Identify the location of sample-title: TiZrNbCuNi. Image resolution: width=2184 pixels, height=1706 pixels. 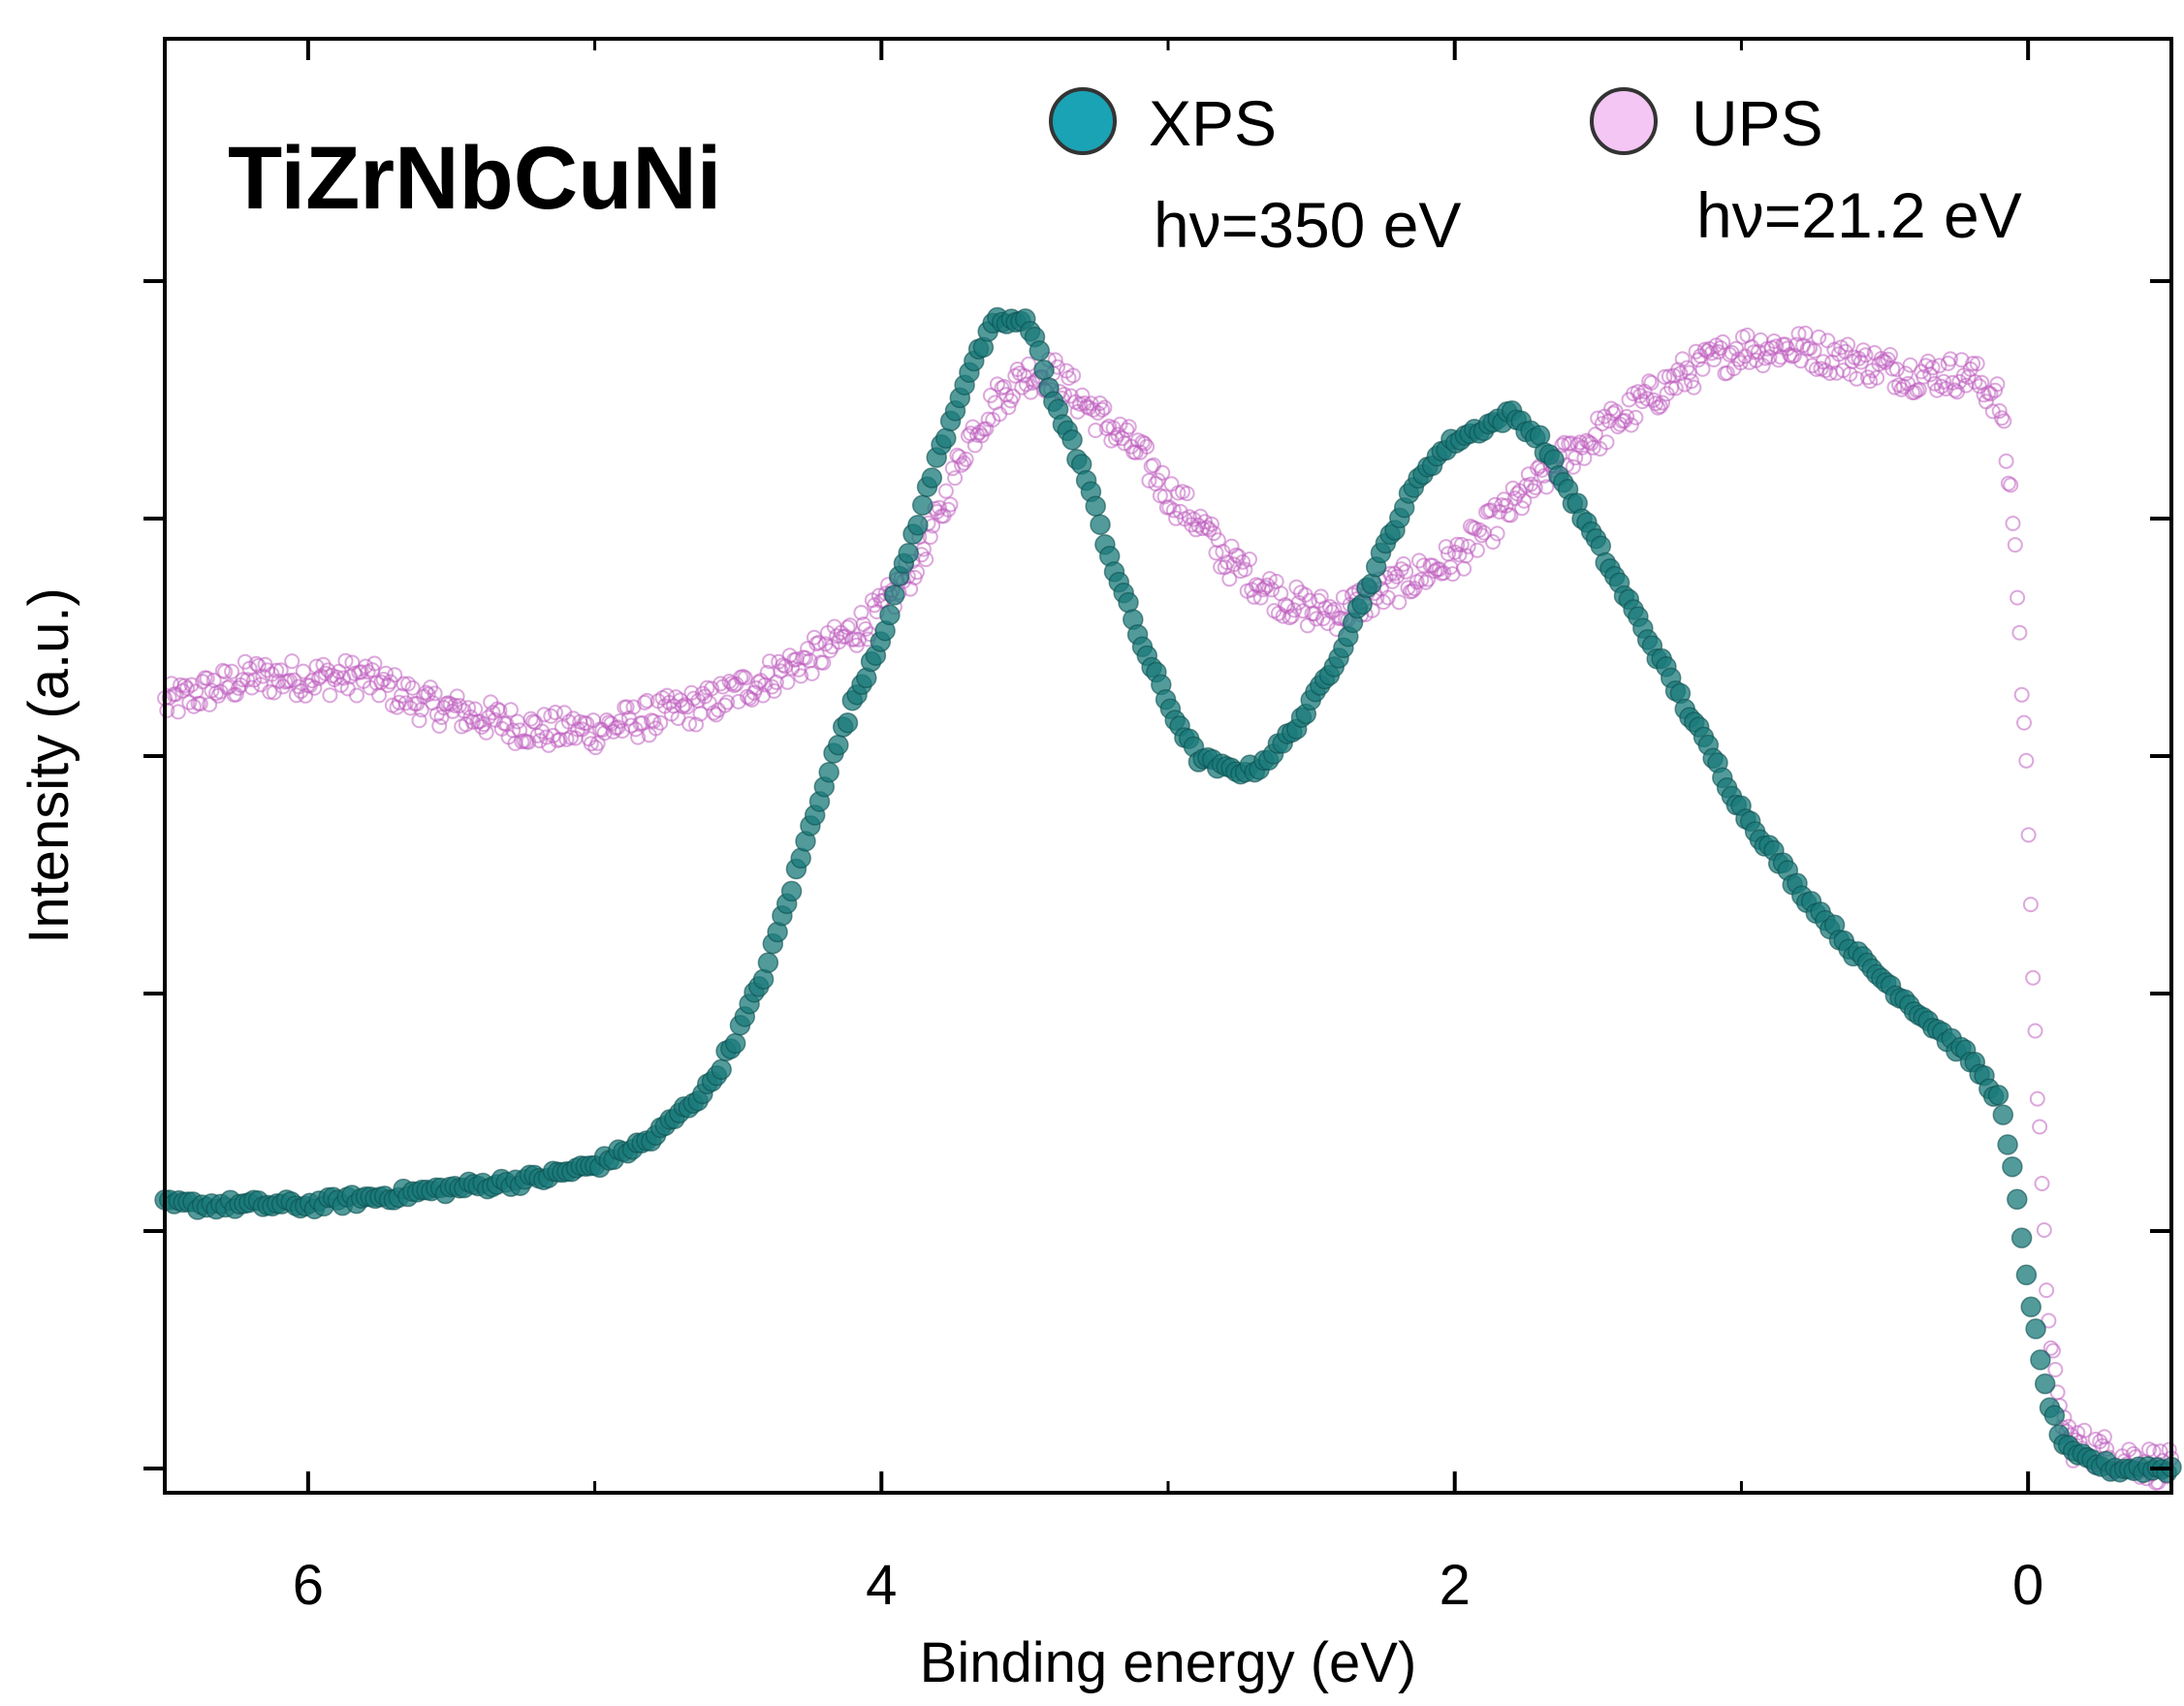
(475, 178).